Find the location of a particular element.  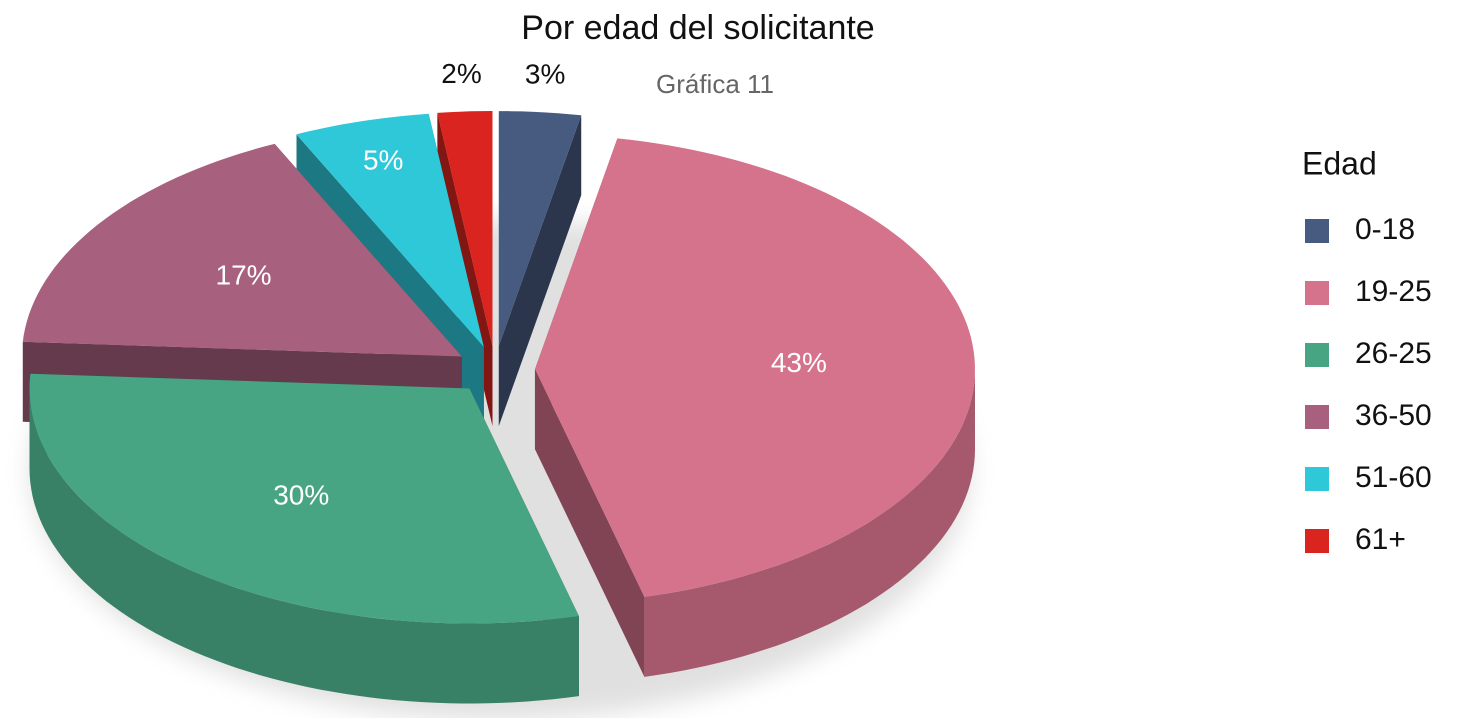

legend-label: 19-25 is located at coordinates (1393, 291).